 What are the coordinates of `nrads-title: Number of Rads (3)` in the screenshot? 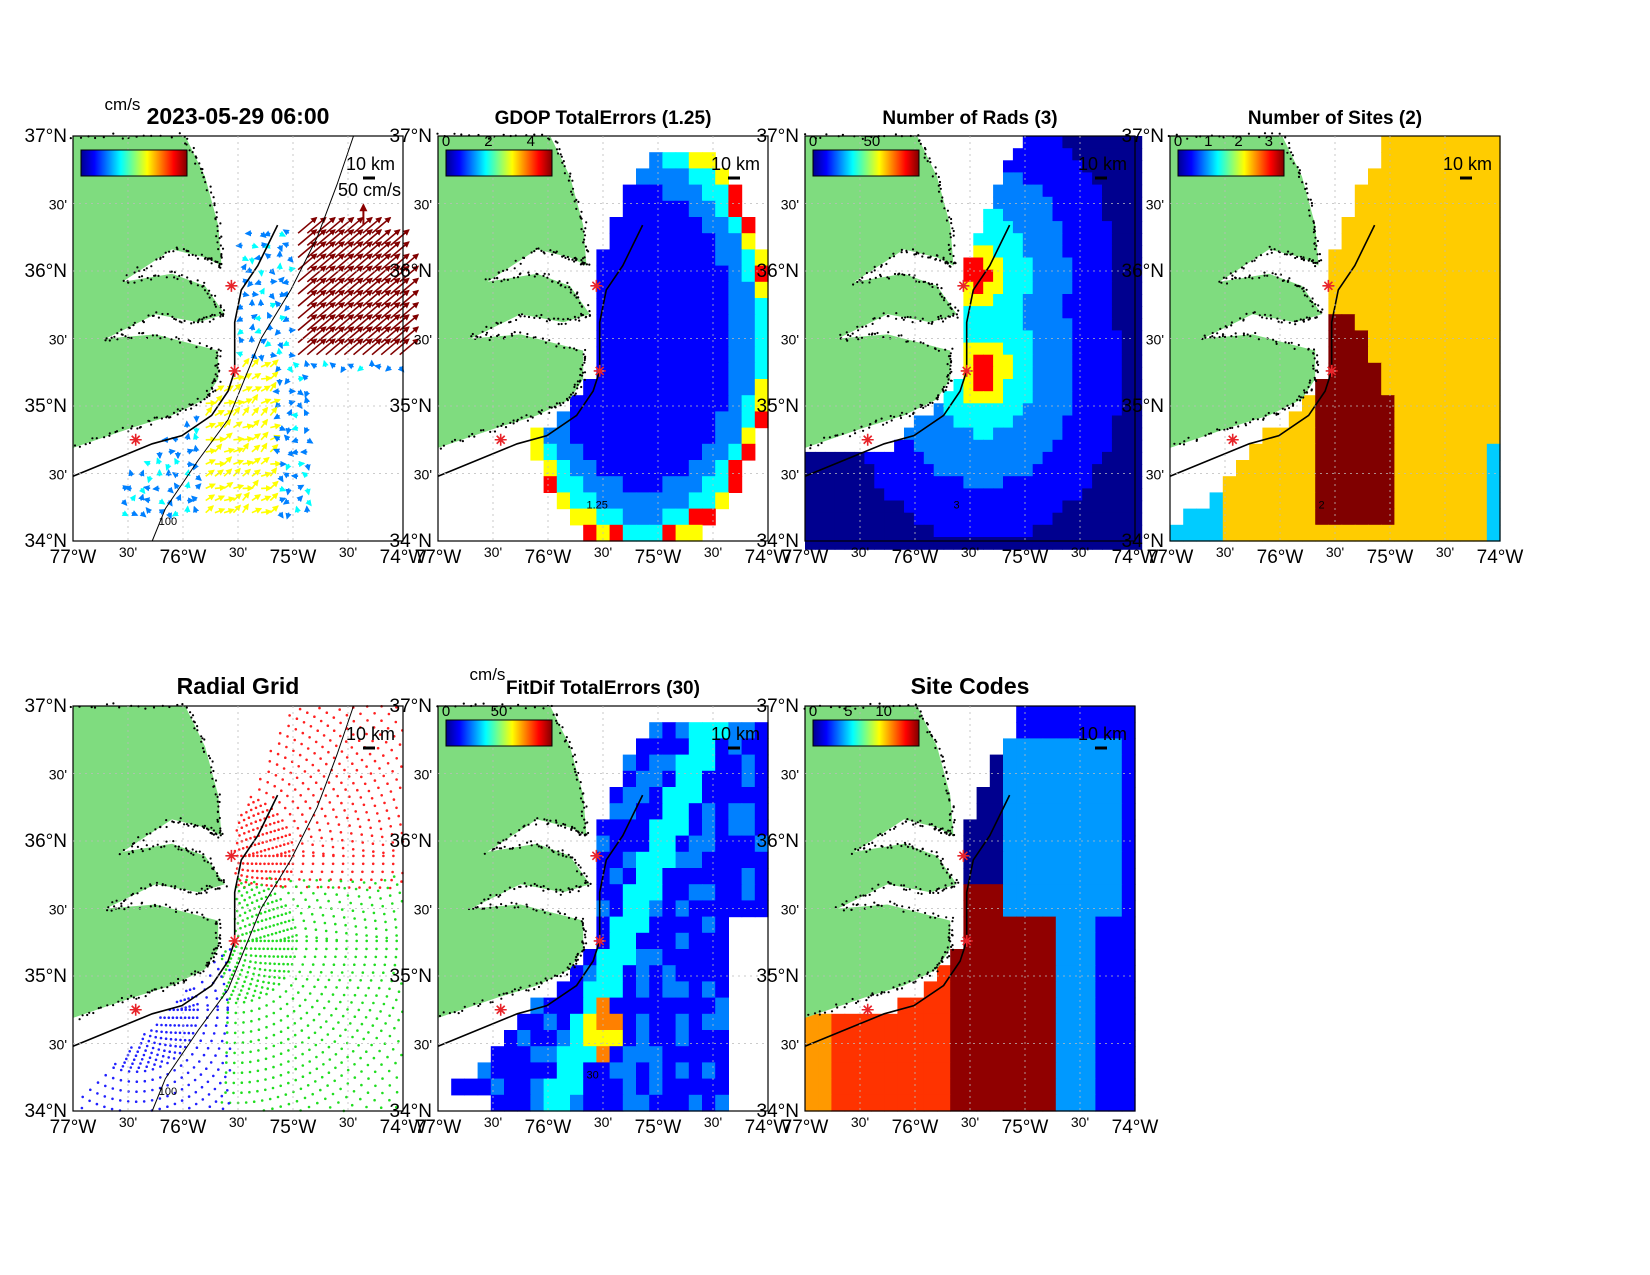 It's located at (969, 118).